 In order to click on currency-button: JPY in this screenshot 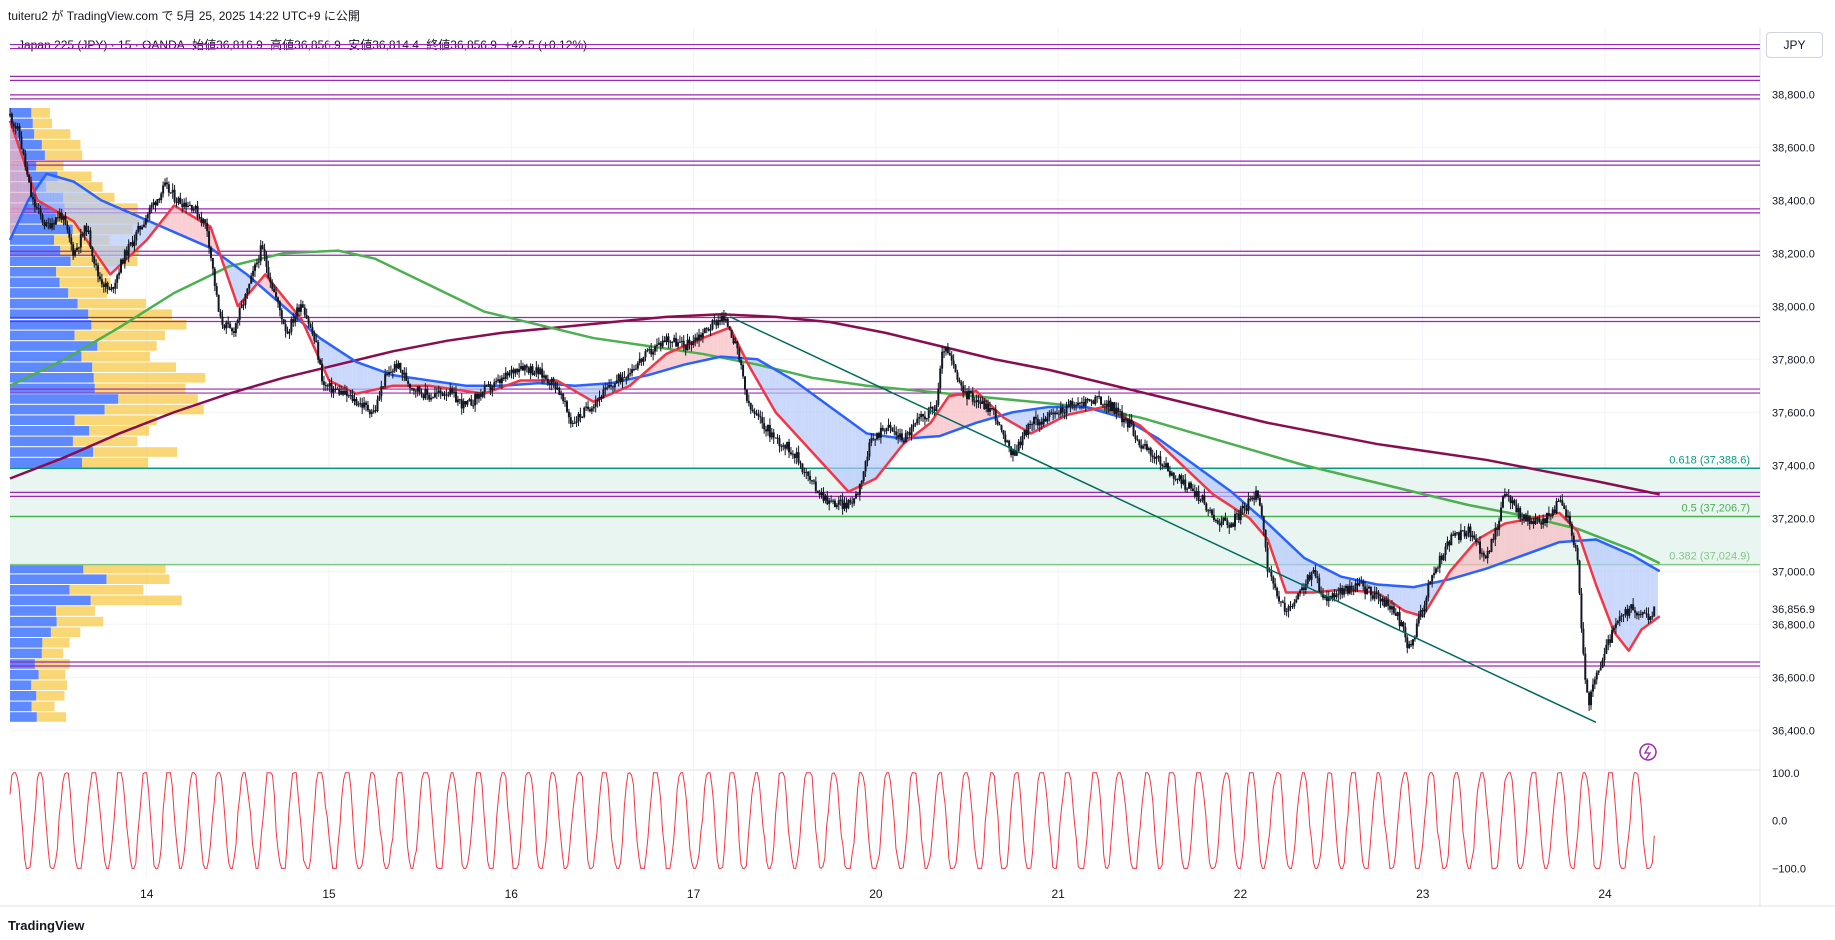, I will do `click(1794, 45)`.